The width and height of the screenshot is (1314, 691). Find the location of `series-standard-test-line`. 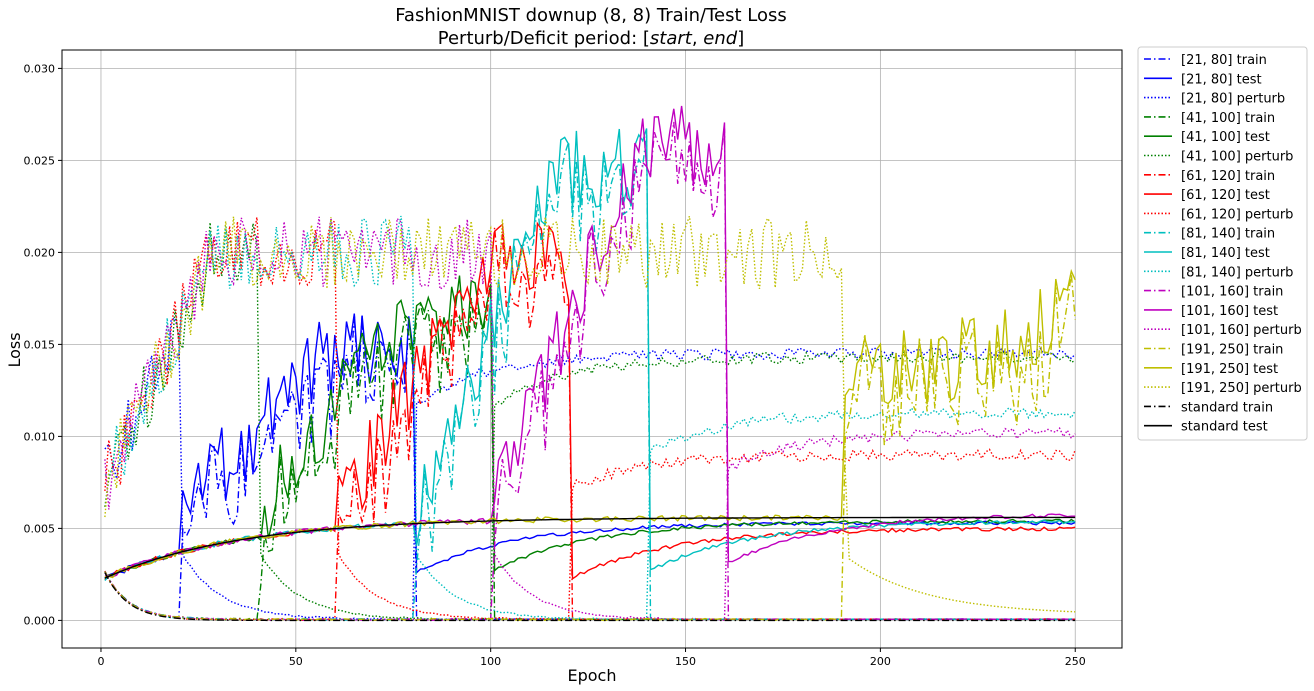

series-standard-test-line is located at coordinates (590, 547).